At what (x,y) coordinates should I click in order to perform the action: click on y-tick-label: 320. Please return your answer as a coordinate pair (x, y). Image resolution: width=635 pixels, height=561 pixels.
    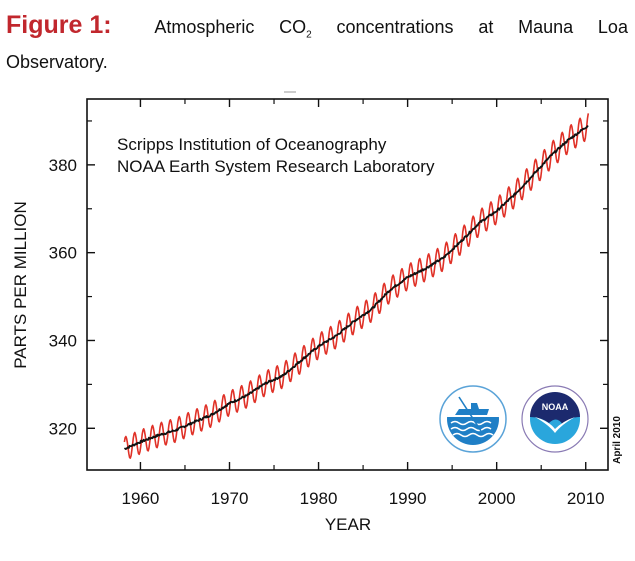
    Looking at the image, I should click on (63, 428).